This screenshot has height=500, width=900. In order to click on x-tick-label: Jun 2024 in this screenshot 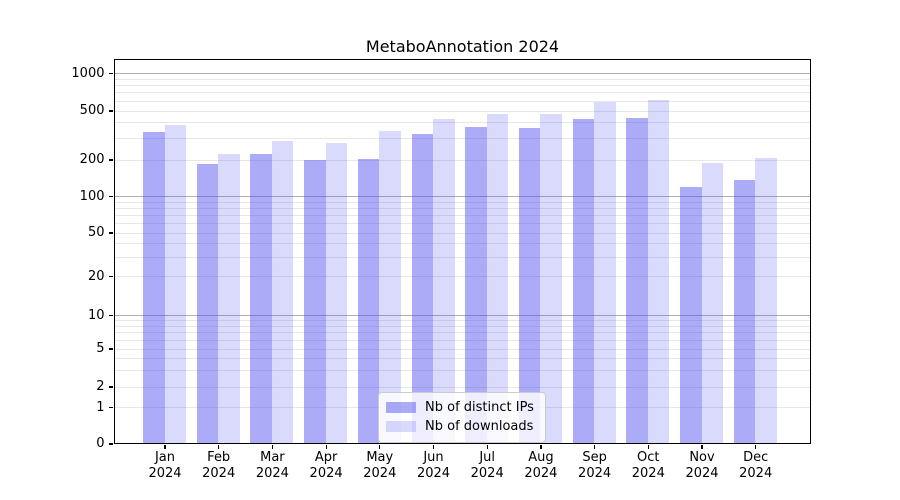, I will do `click(433, 465)`.